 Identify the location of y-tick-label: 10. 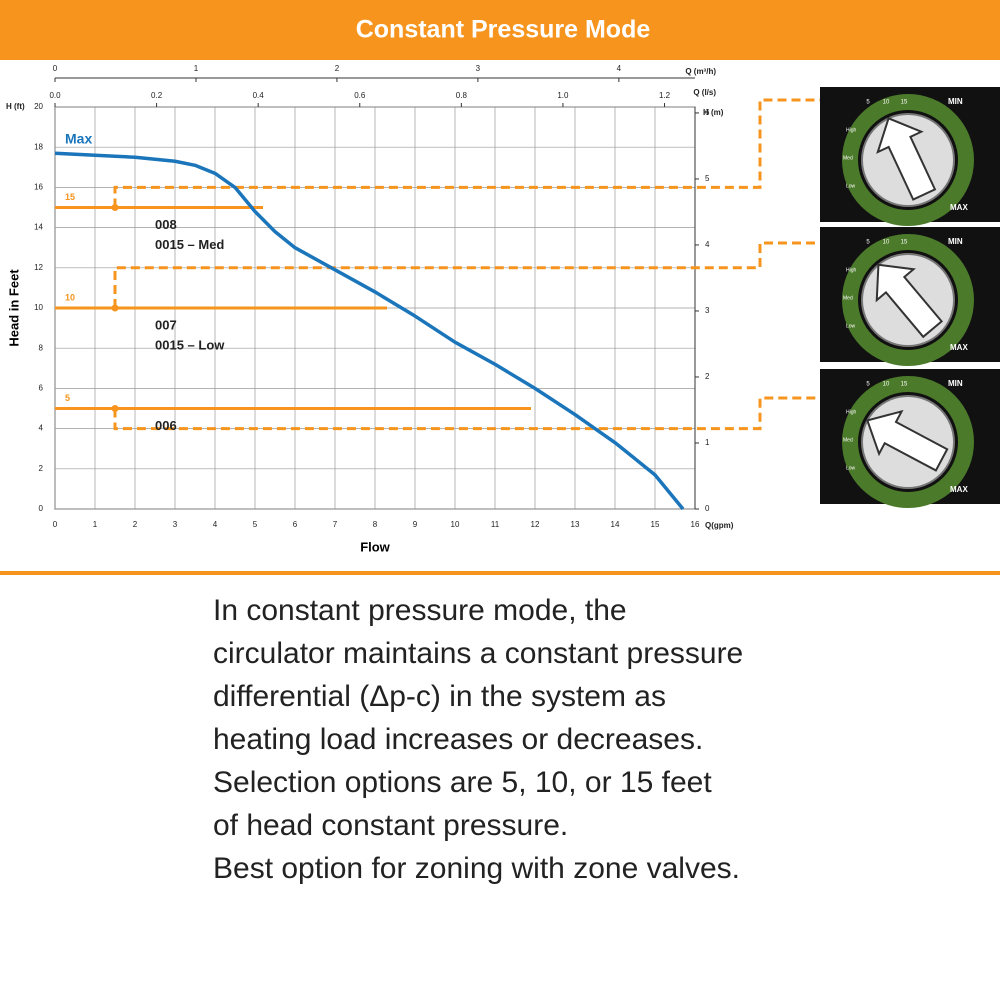
(38, 307).